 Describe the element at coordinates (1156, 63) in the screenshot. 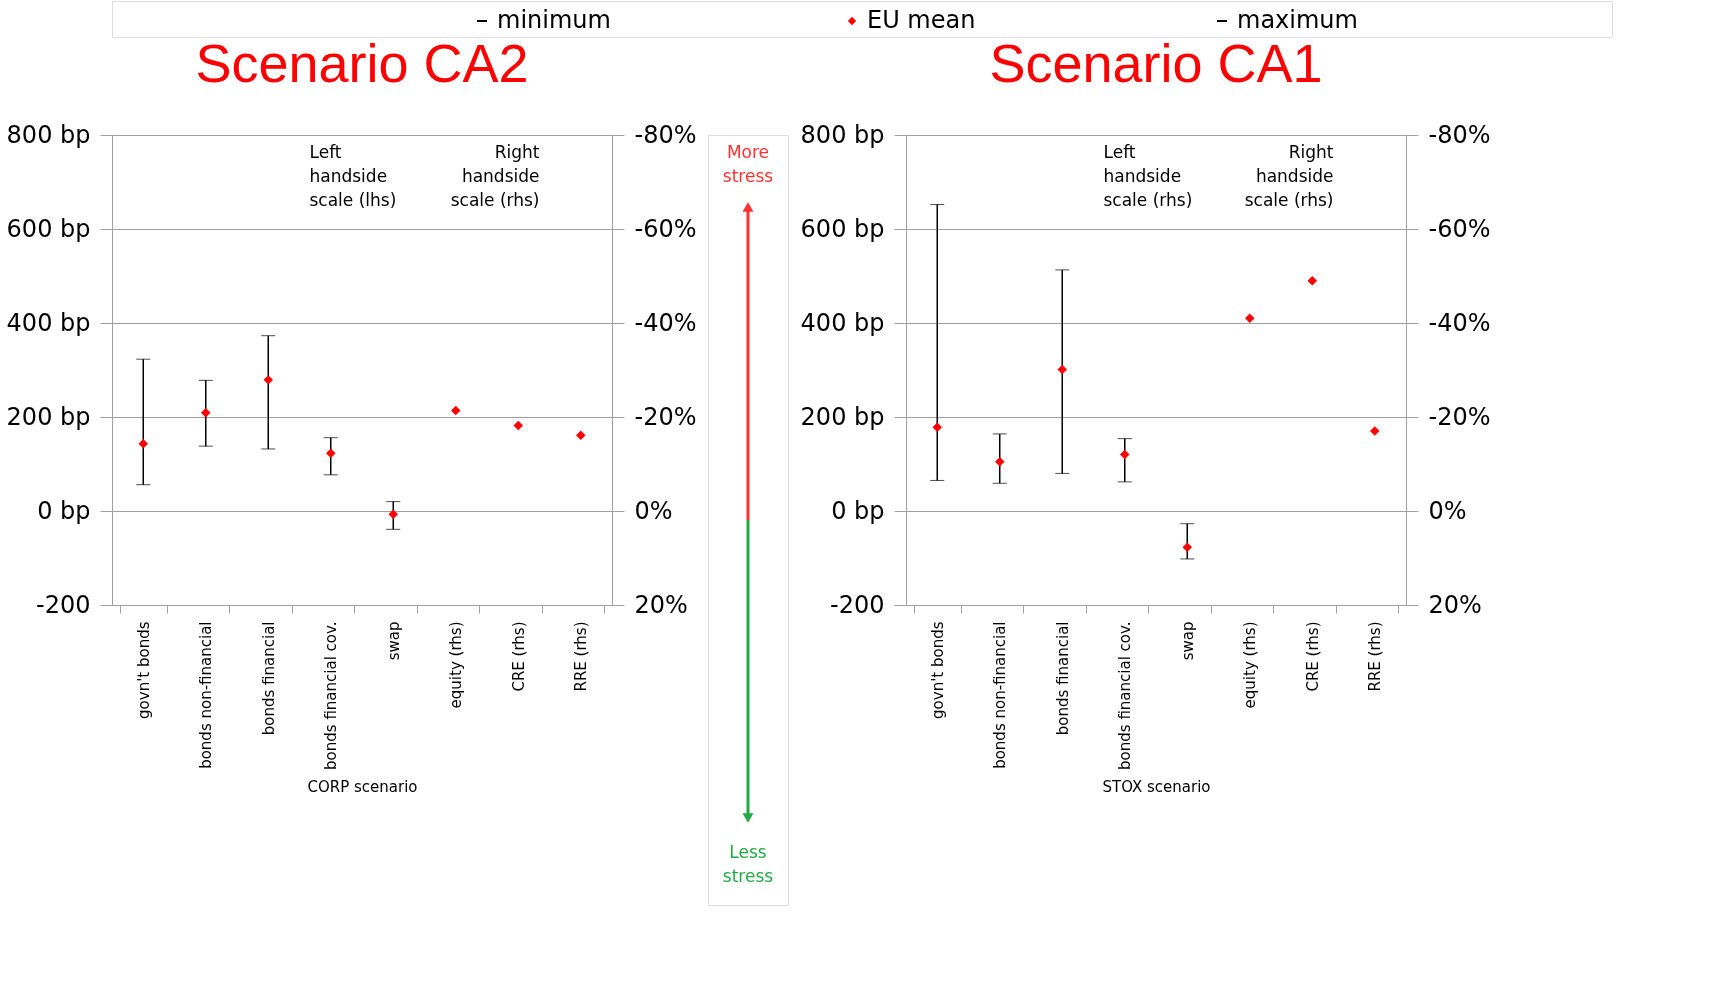

I see `chart-title: Scenario CA1` at that location.